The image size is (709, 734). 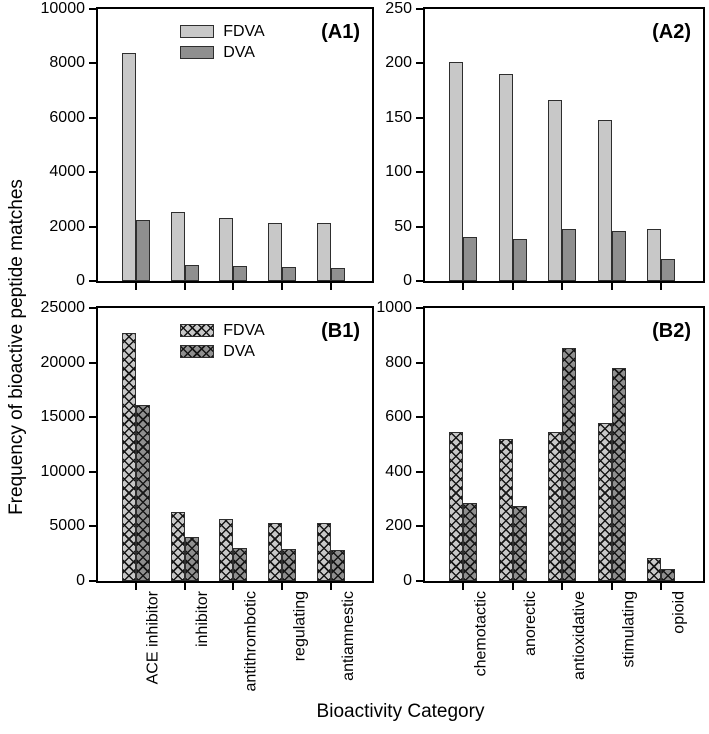 I want to click on y-tick-label: 200, so click(x=398, y=526).